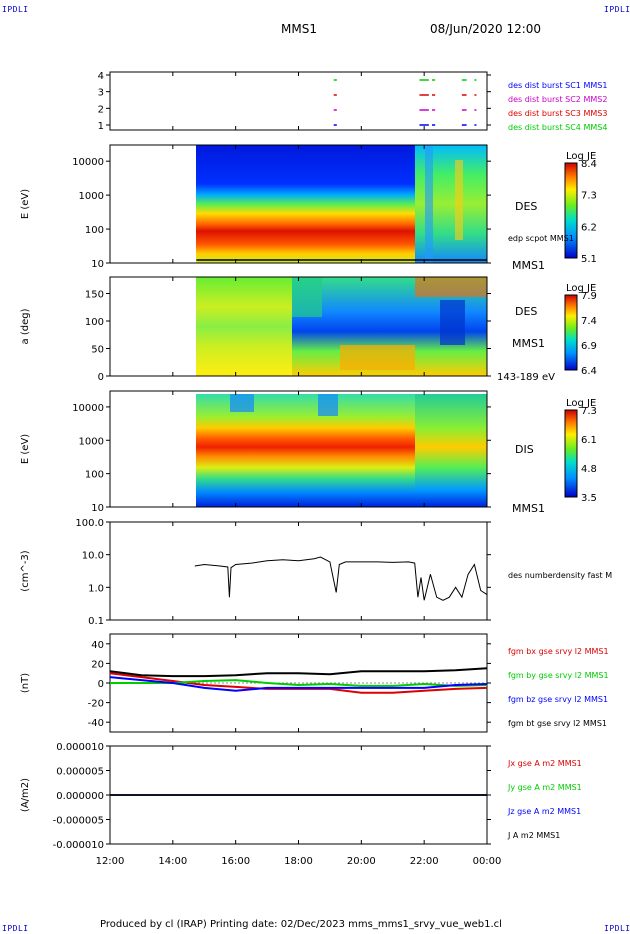 The height and width of the screenshot is (934, 630). What do you see at coordinates (544, 763) in the screenshot?
I see `series-legend-label: Jx gse A m2 MMS1` at bounding box center [544, 763].